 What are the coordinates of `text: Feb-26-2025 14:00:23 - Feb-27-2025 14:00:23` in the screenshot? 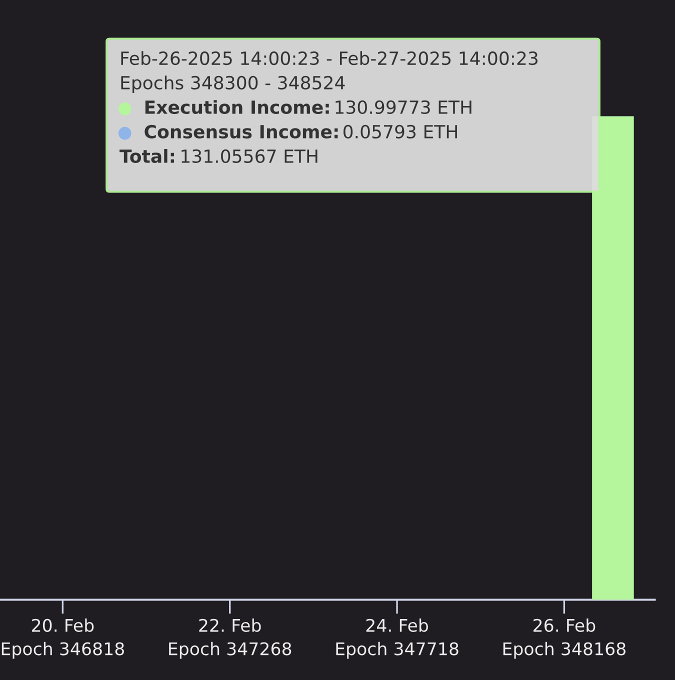 It's located at (329, 58).